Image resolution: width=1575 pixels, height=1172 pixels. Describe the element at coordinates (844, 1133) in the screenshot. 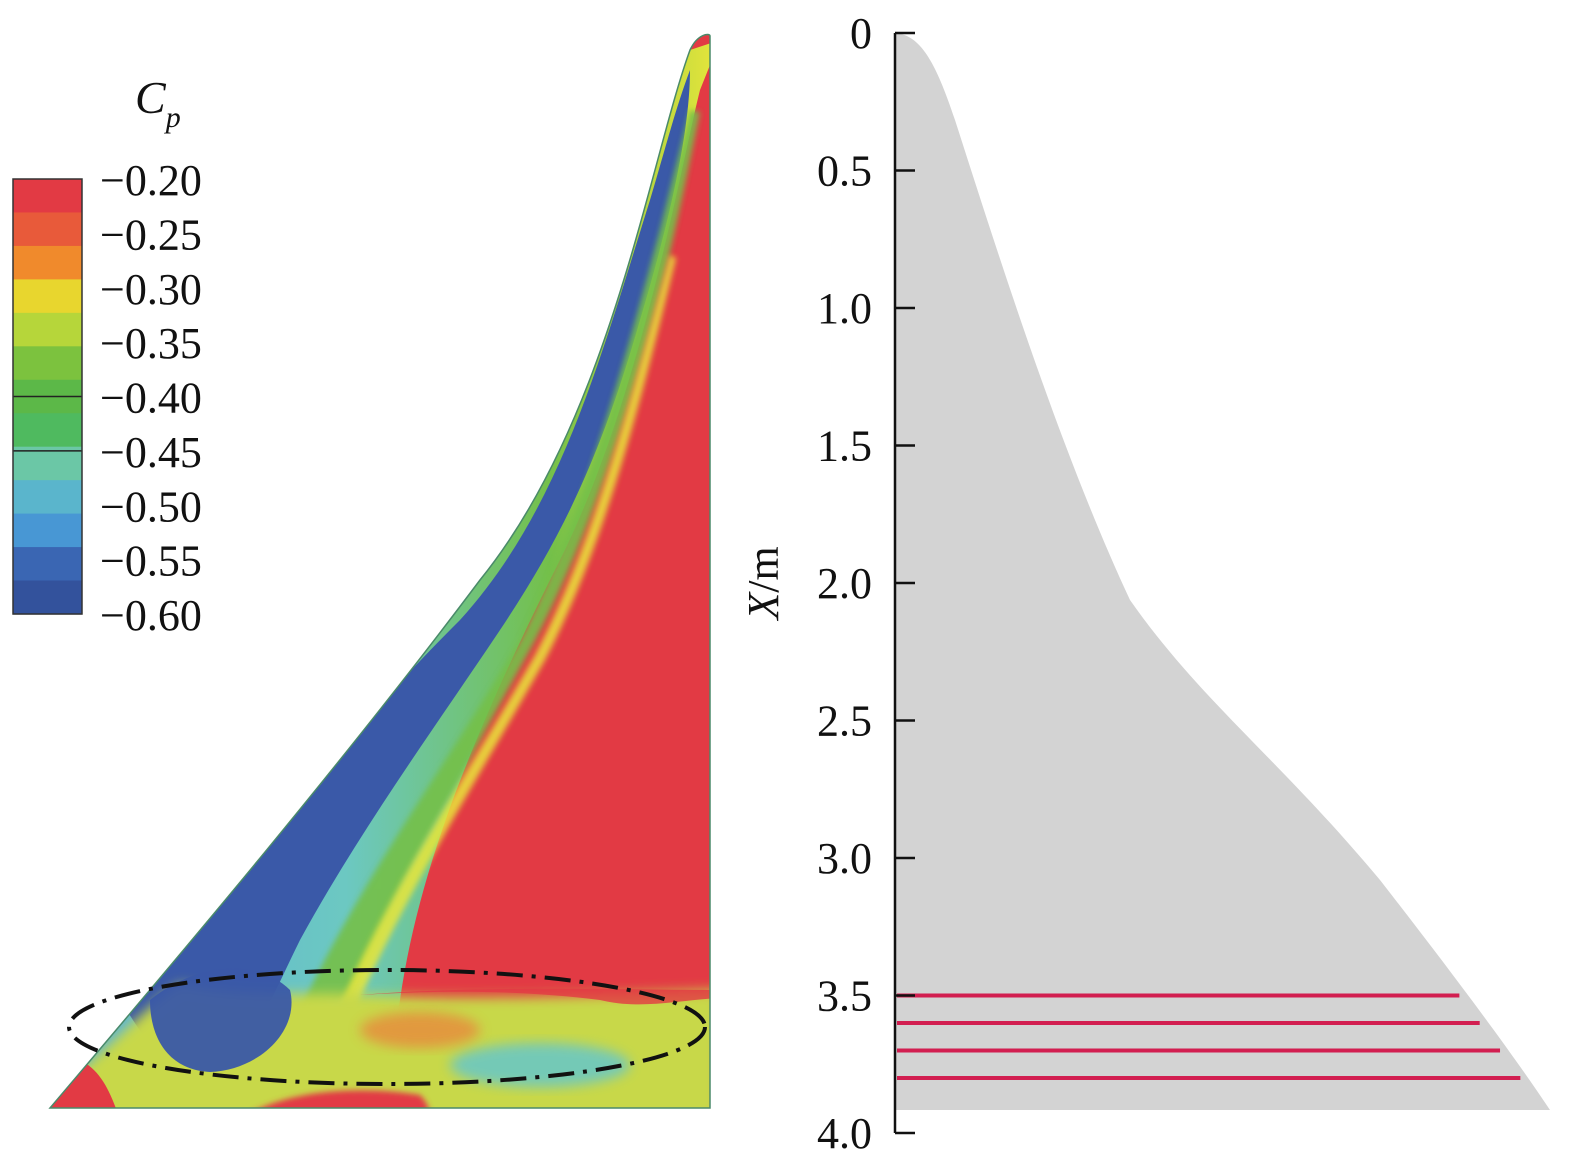

I see `axis-tick-label: 4.0` at that location.